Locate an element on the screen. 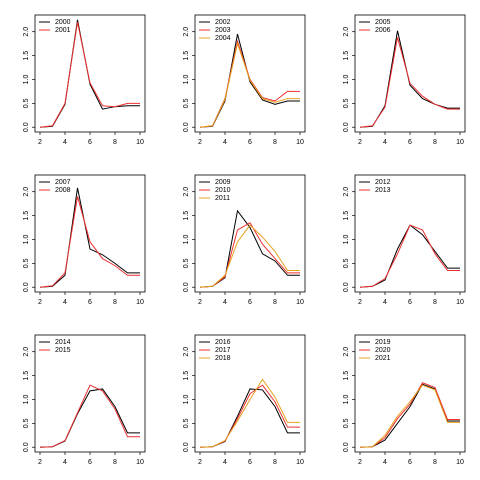 Image resolution: width=480 pixels, height=480 pixels. legend-label: 2020 is located at coordinates (383, 350).